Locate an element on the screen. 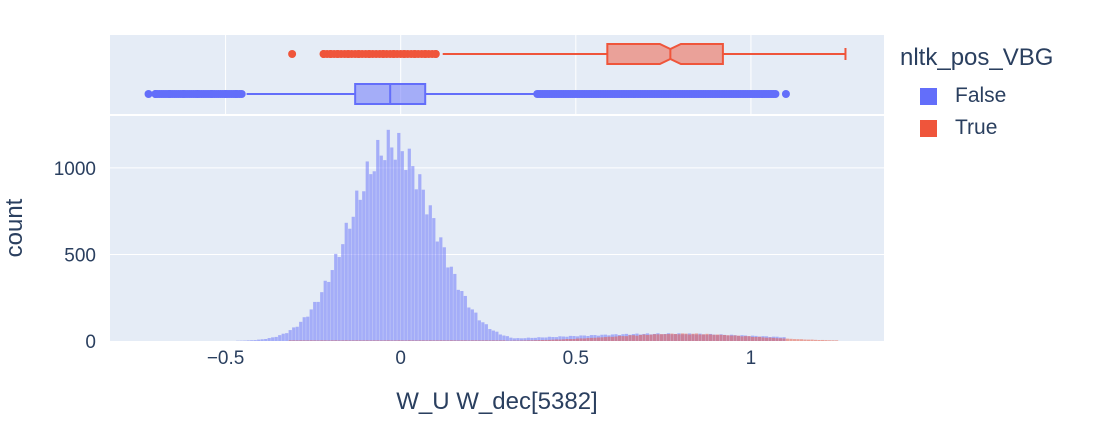 The width and height of the screenshot is (1096, 440). box-false is located at coordinates (467, 94).